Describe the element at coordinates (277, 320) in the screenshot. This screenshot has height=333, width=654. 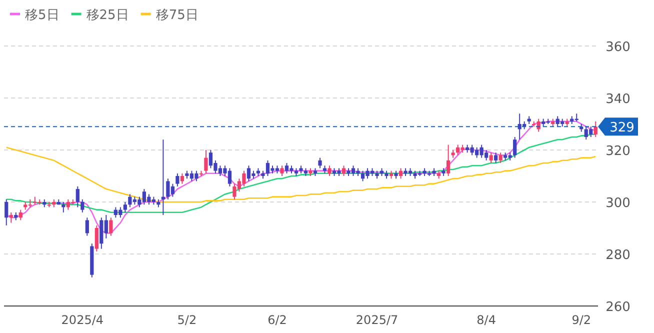
I see `x-tick-label: 6/2` at that location.